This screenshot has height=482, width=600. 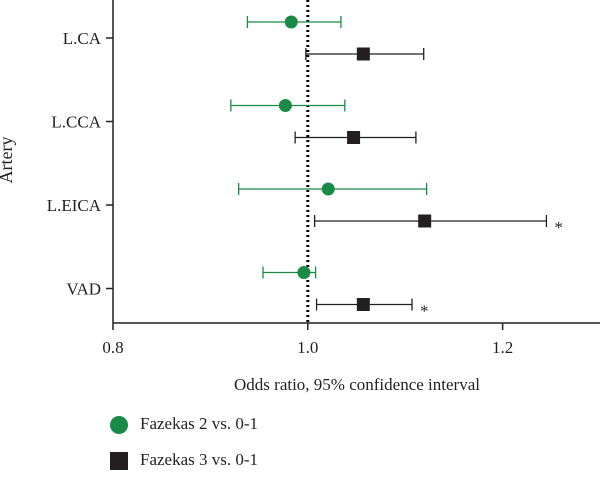 I want to click on legend-circle-marker, so click(x=119, y=425).